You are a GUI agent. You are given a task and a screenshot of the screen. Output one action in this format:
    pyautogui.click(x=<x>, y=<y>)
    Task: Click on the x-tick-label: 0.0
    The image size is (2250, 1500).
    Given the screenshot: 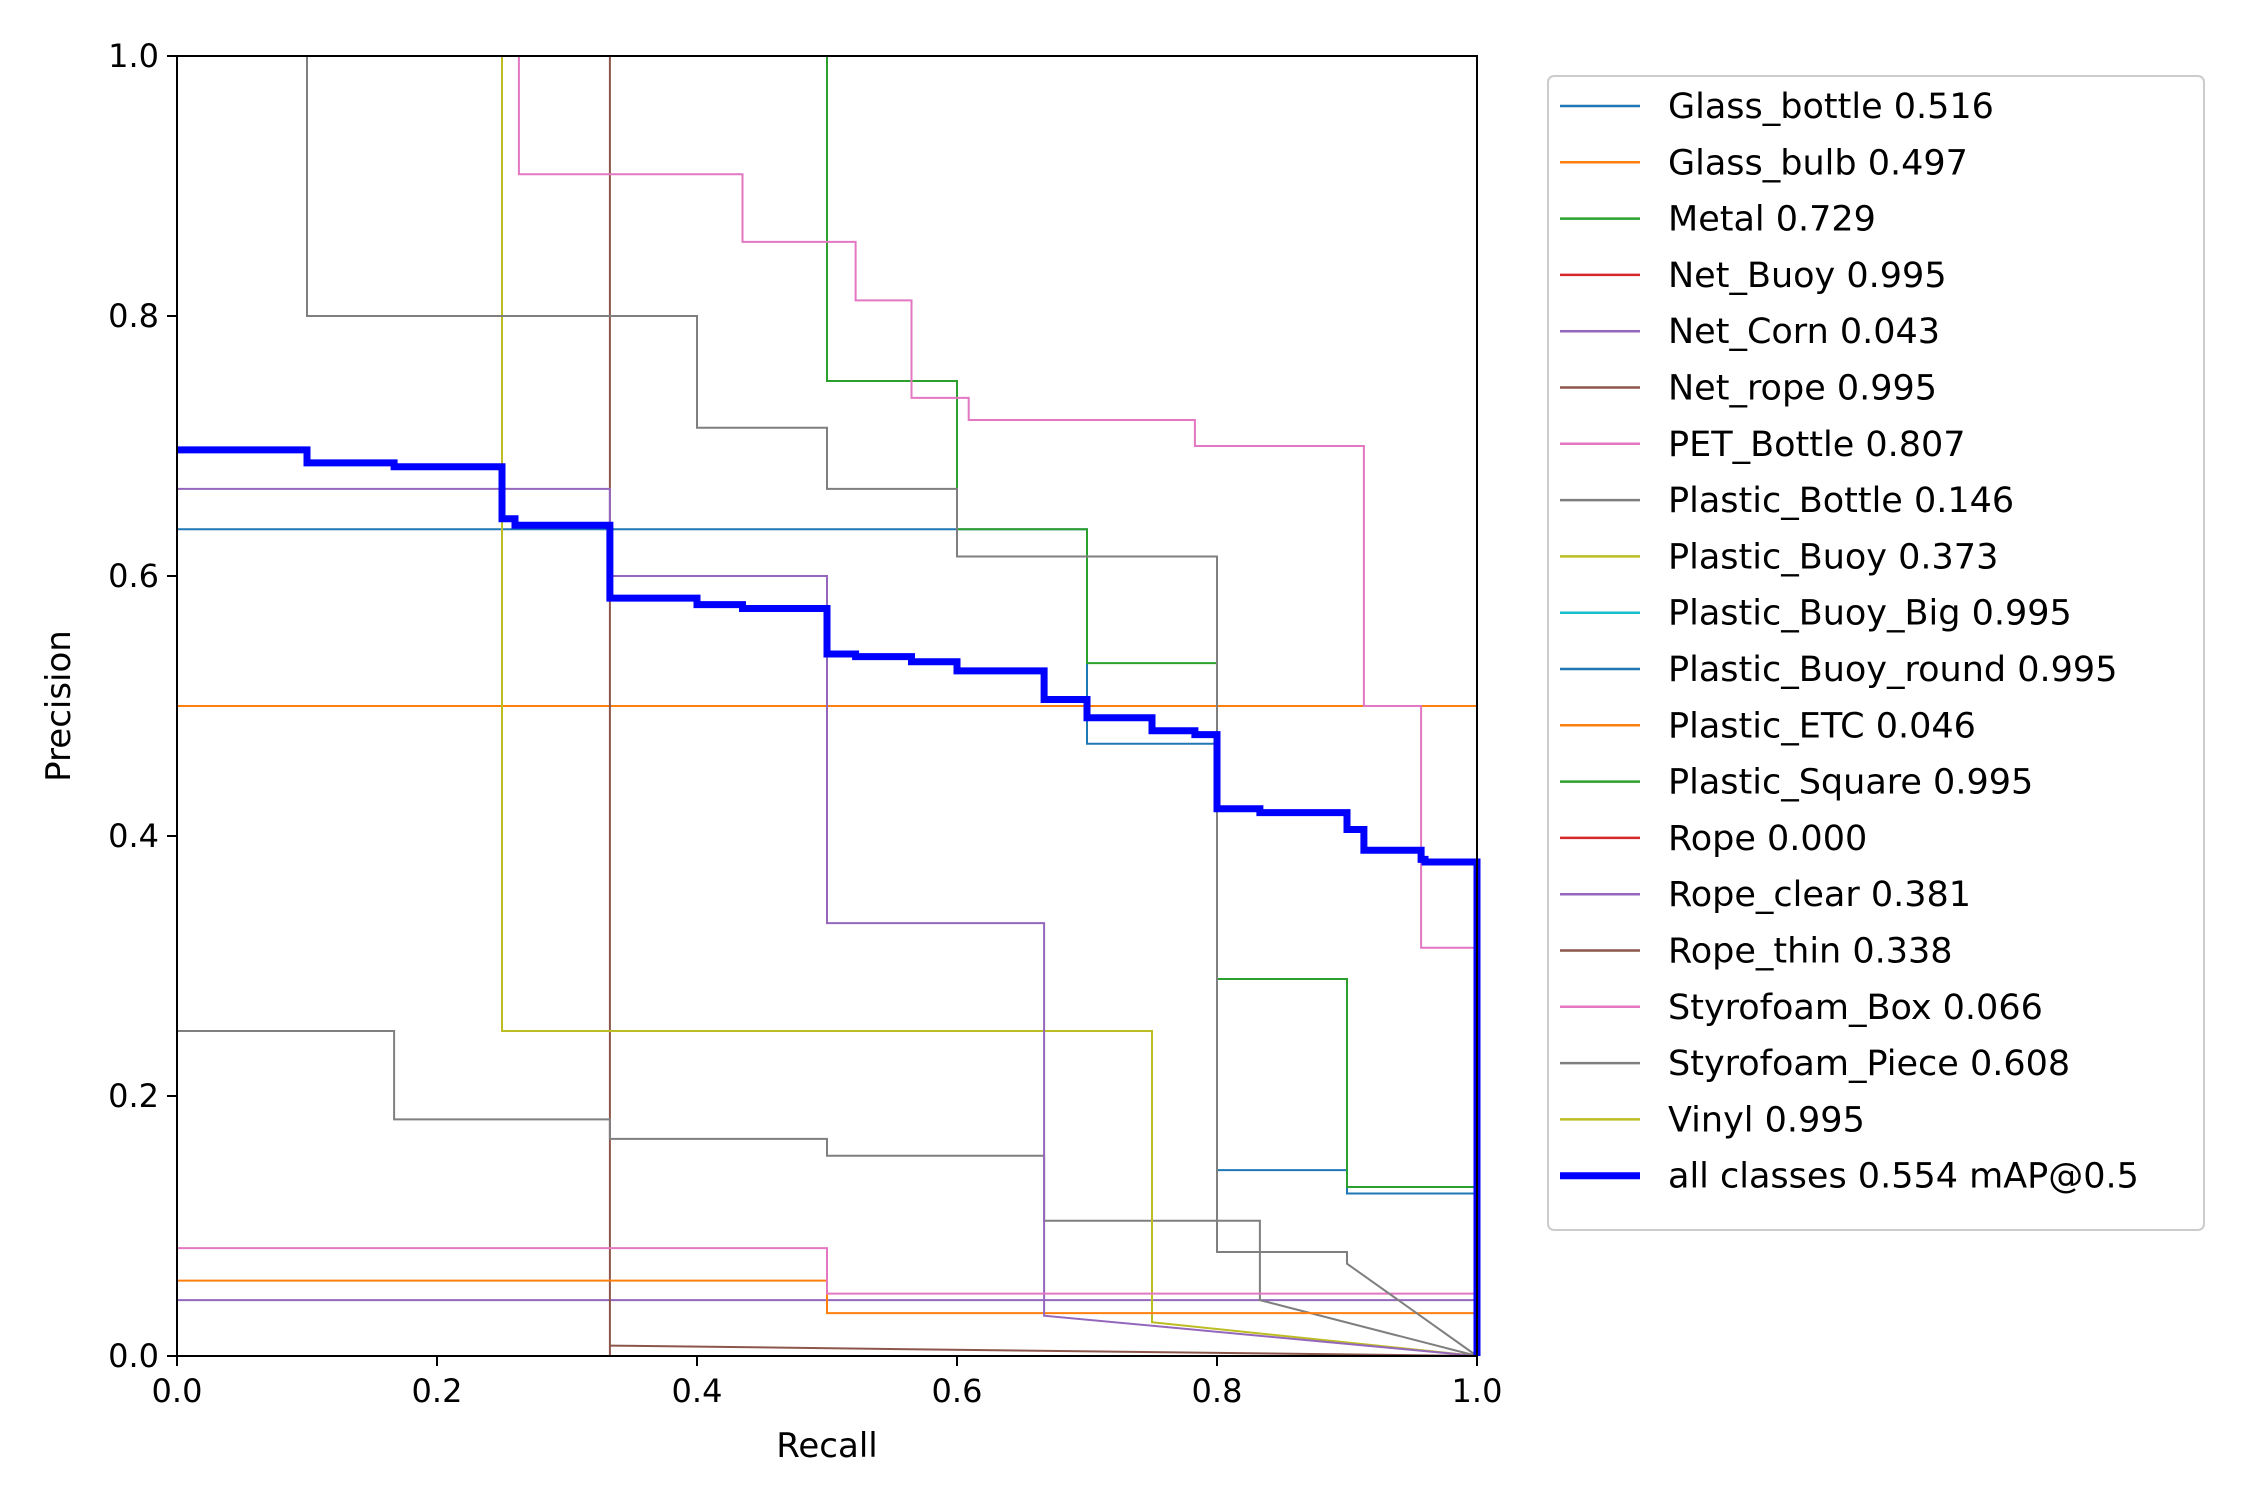 What is the action you would take?
    pyautogui.click(x=177, y=1391)
    